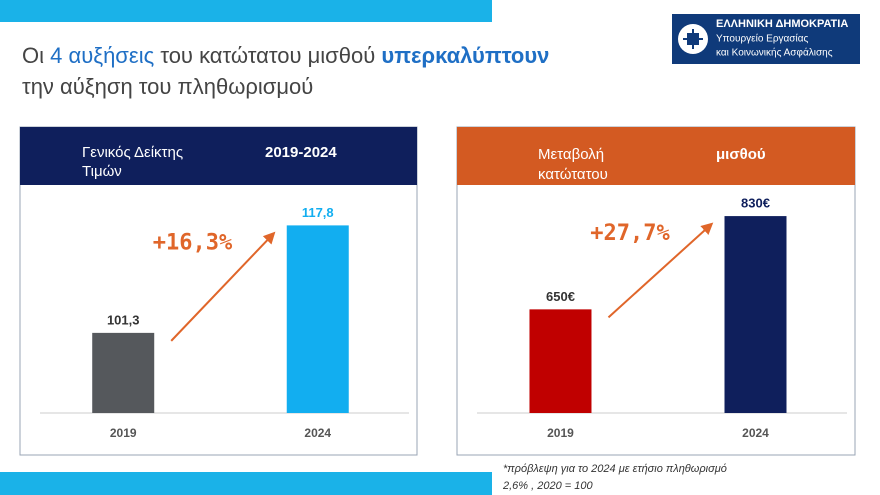 This screenshot has width=880, height=495. What do you see at coordinates (693, 39) in the screenshot?
I see `logo-cross` at bounding box center [693, 39].